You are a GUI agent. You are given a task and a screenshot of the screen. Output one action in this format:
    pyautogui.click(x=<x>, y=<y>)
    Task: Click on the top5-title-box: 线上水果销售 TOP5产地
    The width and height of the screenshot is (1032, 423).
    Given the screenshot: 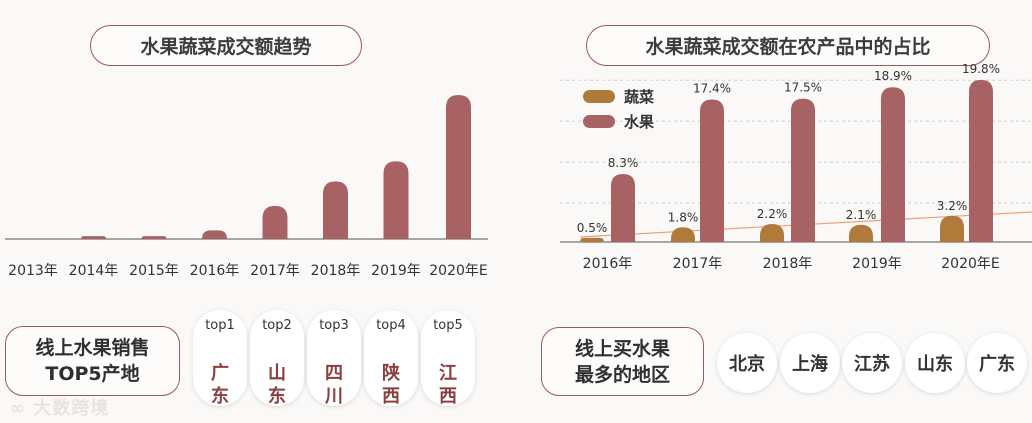 What is the action you would take?
    pyautogui.click(x=92, y=361)
    